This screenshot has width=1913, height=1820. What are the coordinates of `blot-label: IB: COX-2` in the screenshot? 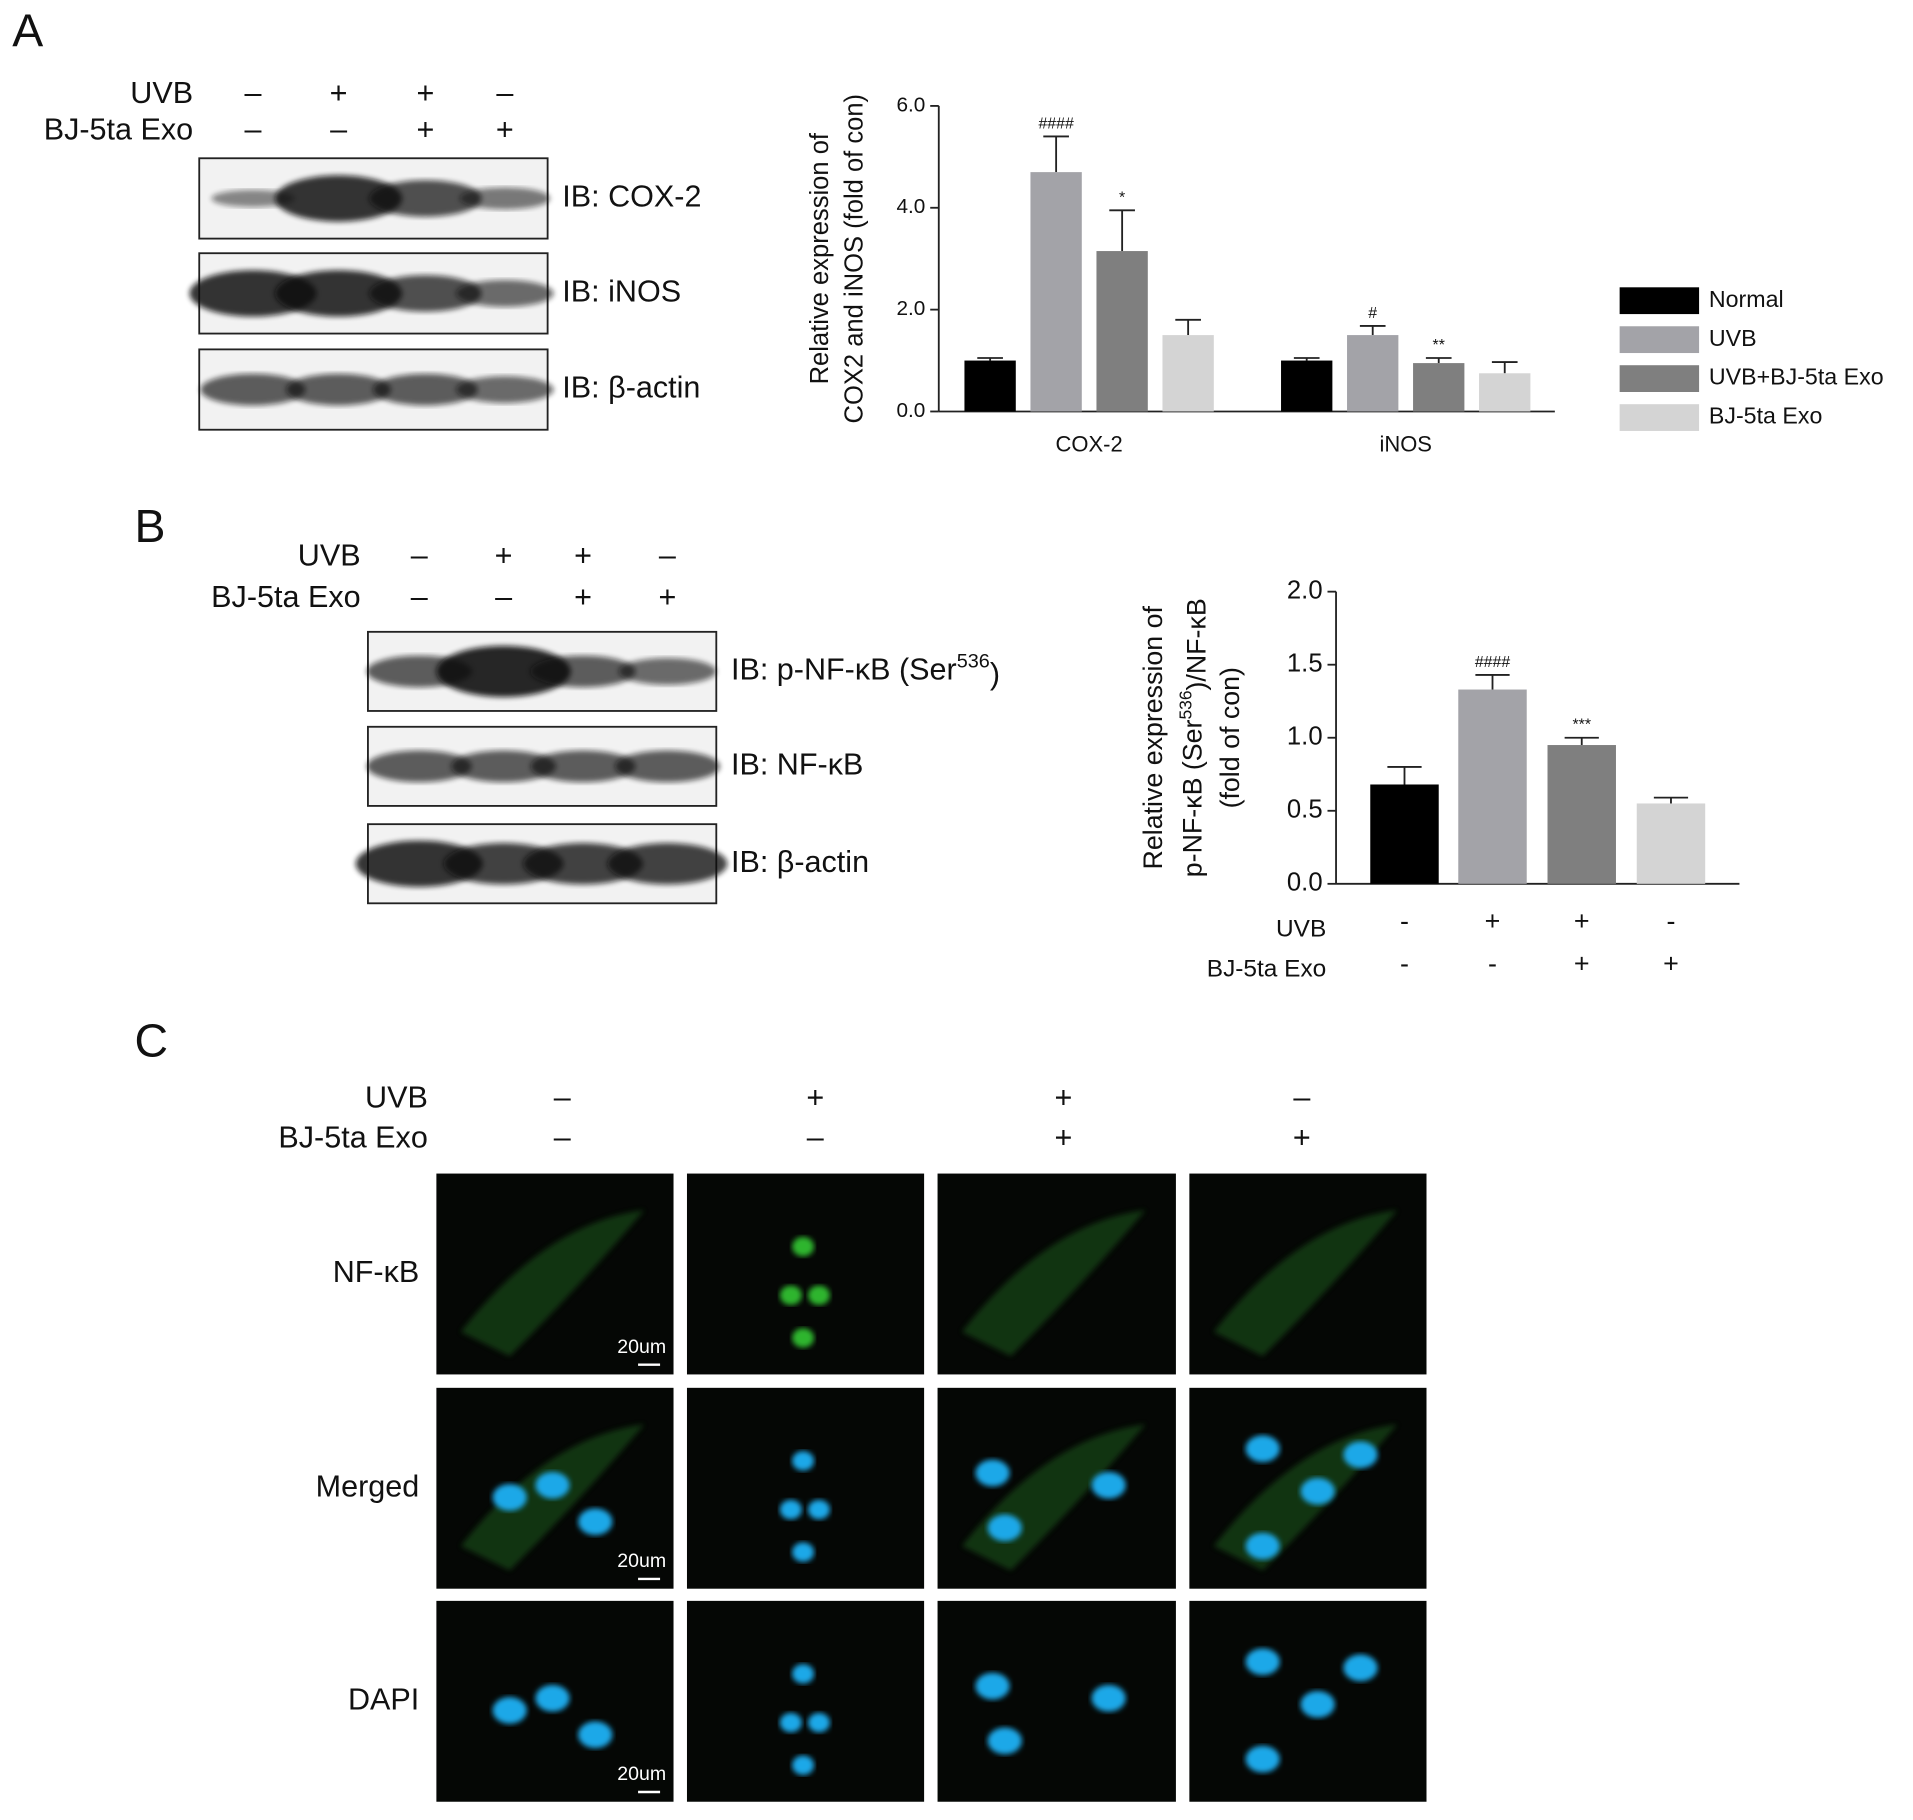 It's located at (631, 197).